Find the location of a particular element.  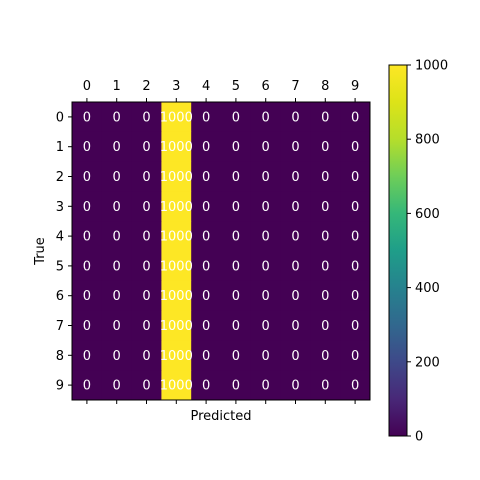

x-tick-label: 0 is located at coordinates (87, 86).